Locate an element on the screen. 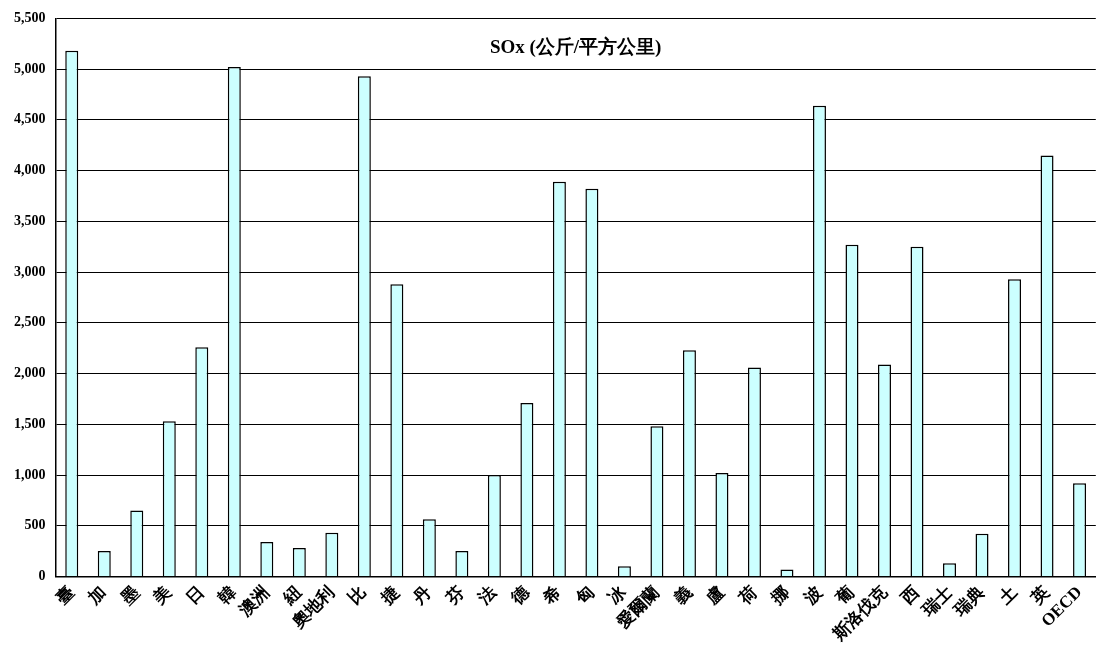 The width and height of the screenshot is (1100, 655). y-tick-label: 3,000 is located at coordinates (30, 271).